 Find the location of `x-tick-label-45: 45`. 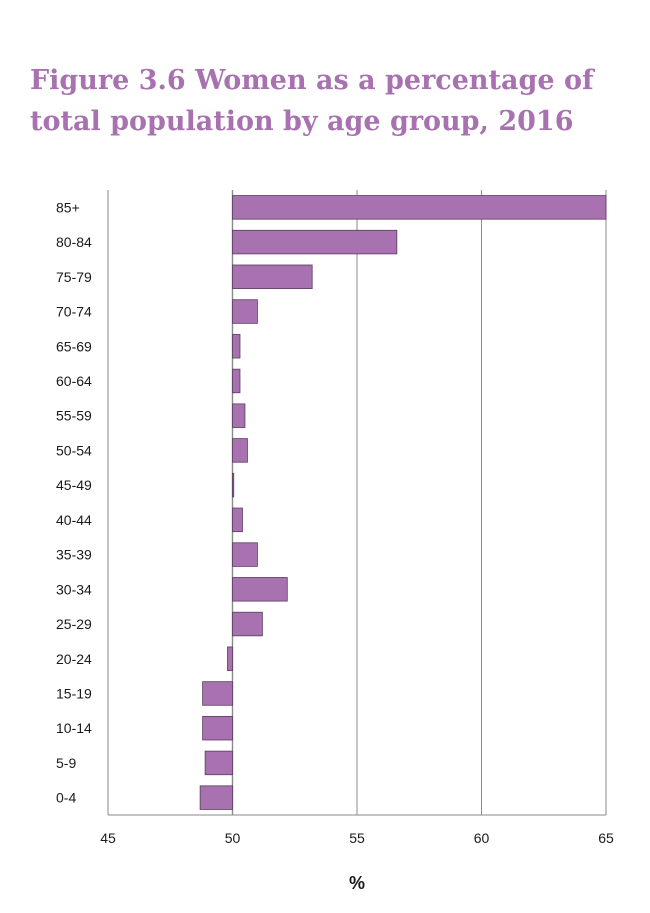

x-tick-label-45: 45 is located at coordinates (108, 838).